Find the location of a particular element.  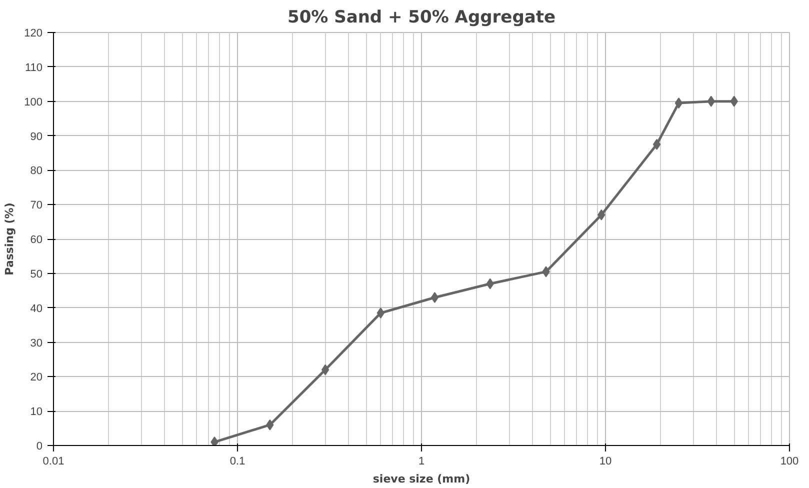

x-tick-label: 100 is located at coordinates (789, 462).